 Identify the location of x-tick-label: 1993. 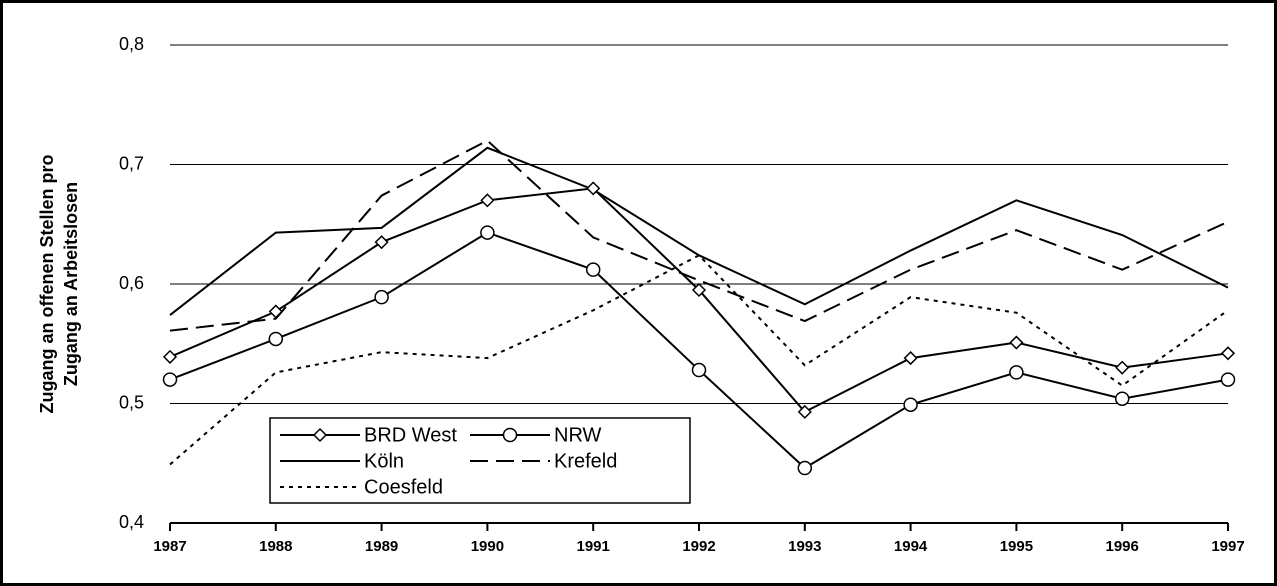
(804, 546).